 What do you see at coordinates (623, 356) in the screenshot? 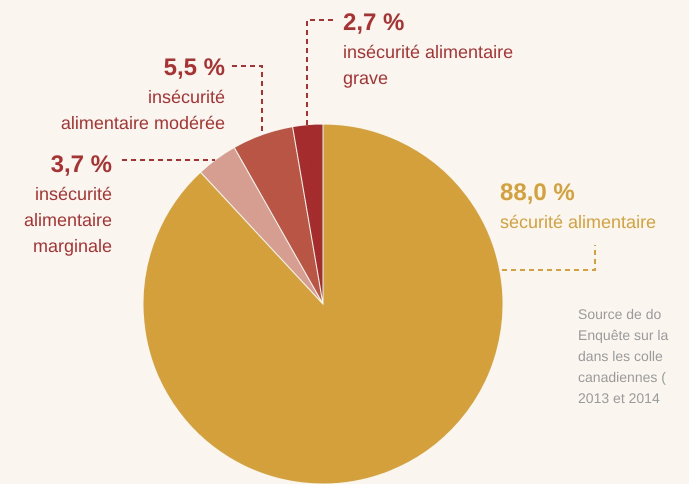
I see `source-note: Source de do Enquête sur la dans les colle canadiennes ( 2013 et 2014` at bounding box center [623, 356].